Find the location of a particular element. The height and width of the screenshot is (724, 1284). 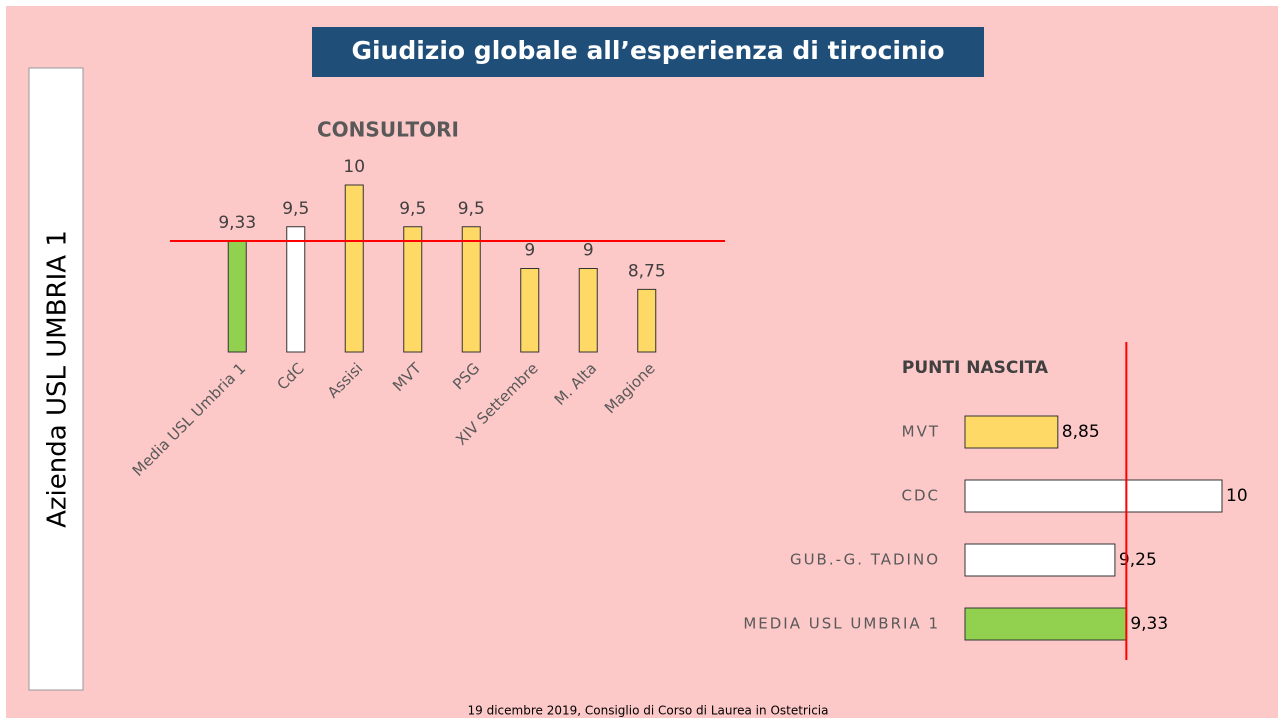

chart-title: PUNTI NASCITA is located at coordinates (975, 368).